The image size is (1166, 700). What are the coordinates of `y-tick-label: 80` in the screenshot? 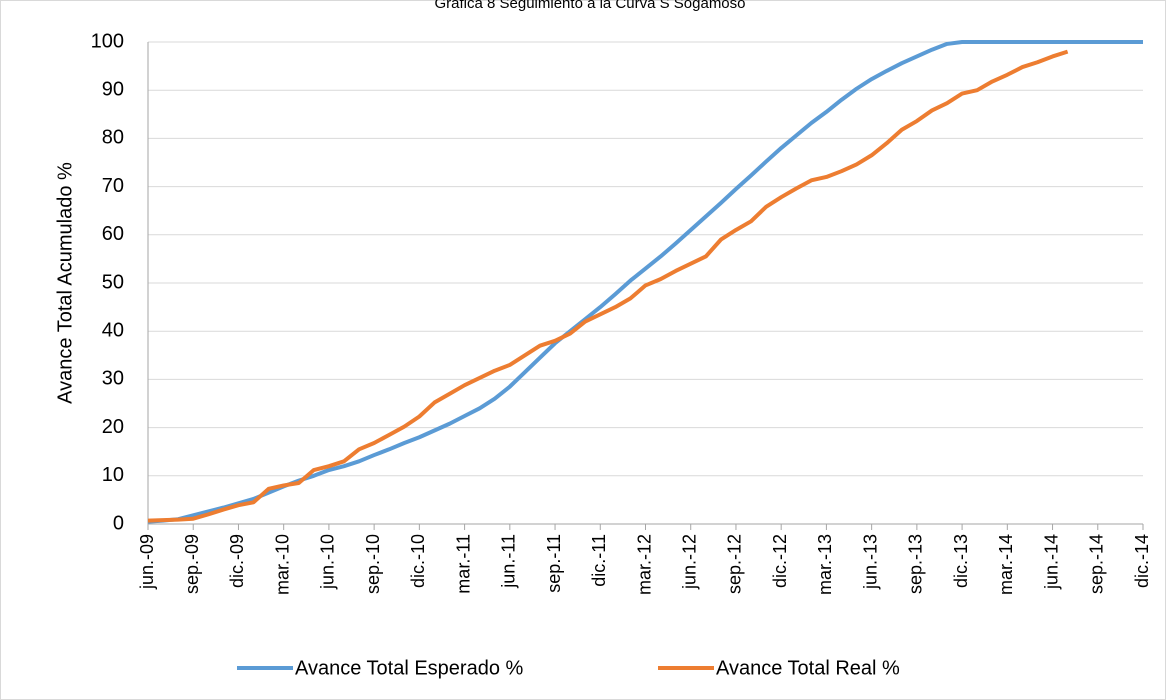 It's located at (113, 138).